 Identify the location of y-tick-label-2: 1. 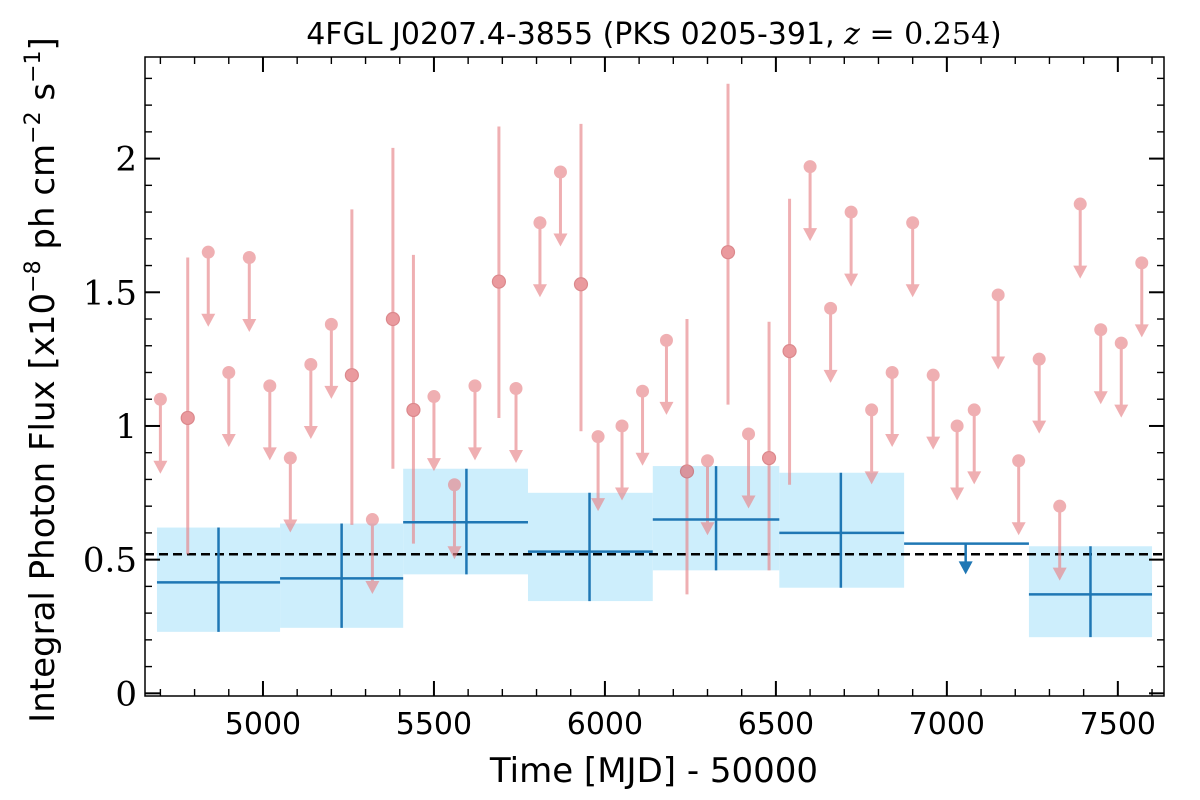
(126, 427).